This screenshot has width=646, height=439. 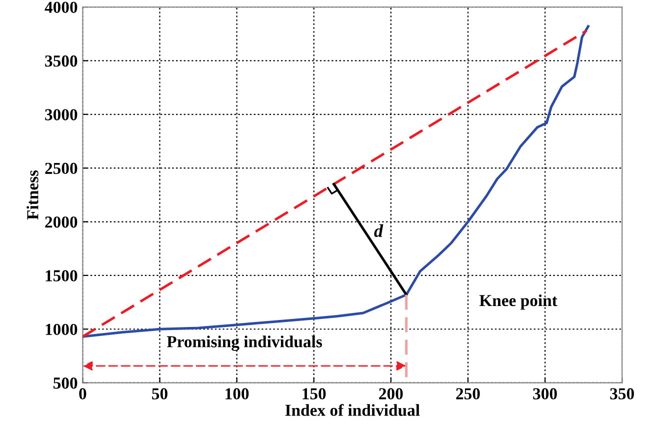 I want to click on x-tick-label: 200, so click(x=391, y=394).